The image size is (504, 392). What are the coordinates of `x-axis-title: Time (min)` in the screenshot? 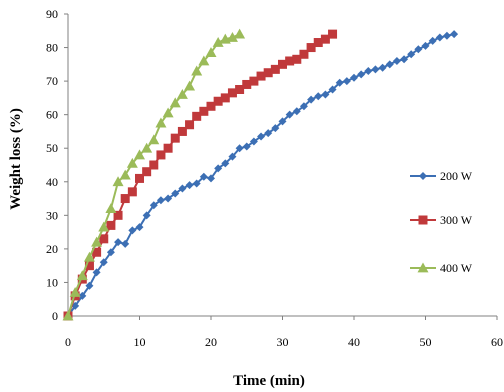 It's located at (269, 381).